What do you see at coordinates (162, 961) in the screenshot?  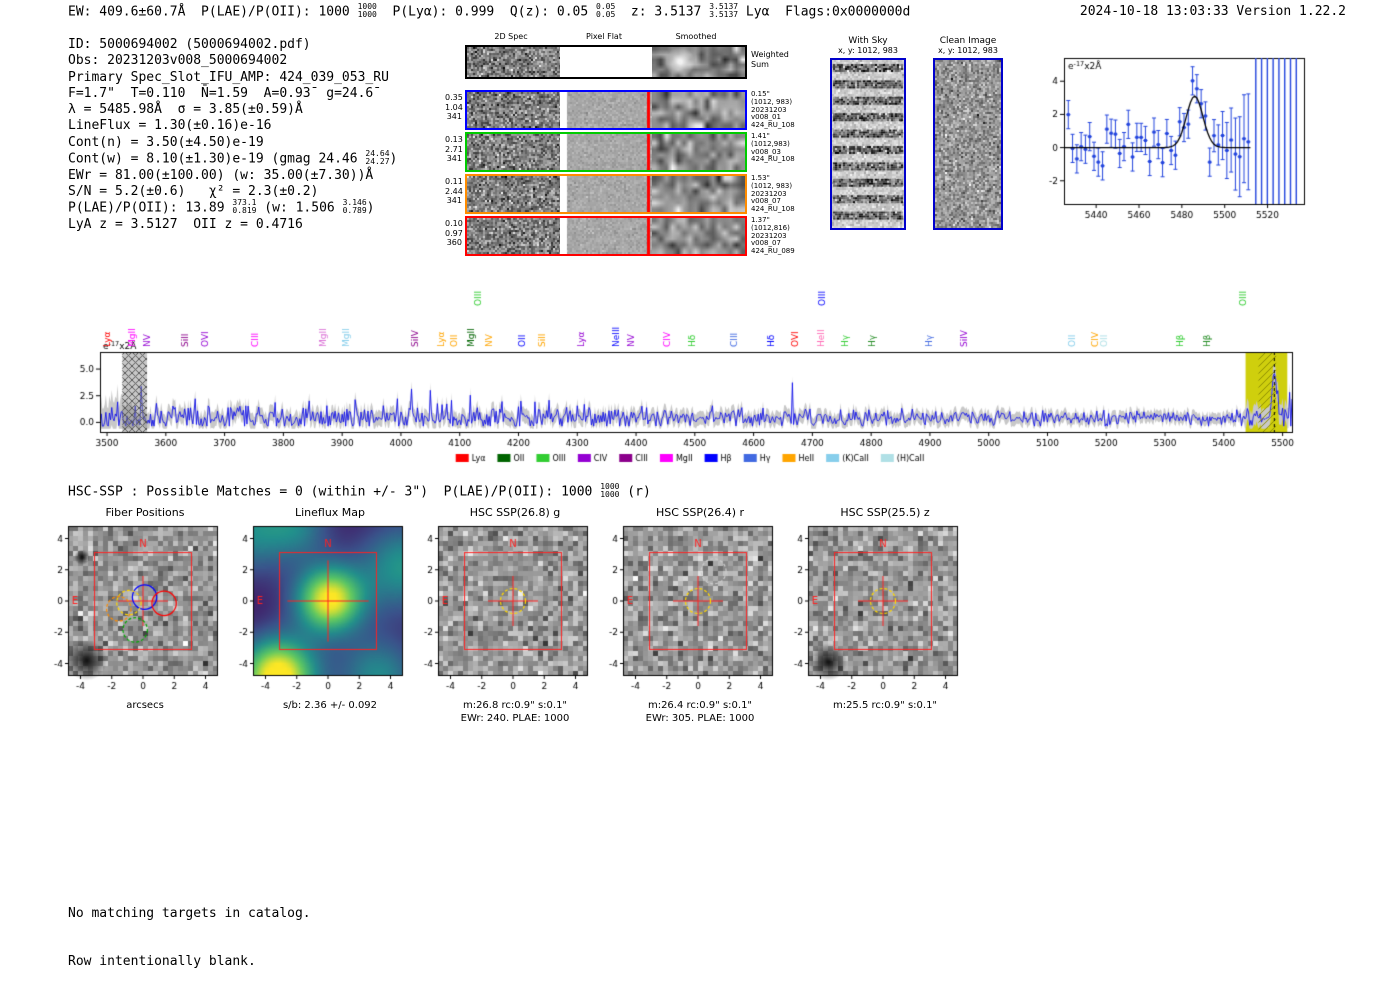 I see `footer-line-2: Row intentionally blank.` at bounding box center [162, 961].